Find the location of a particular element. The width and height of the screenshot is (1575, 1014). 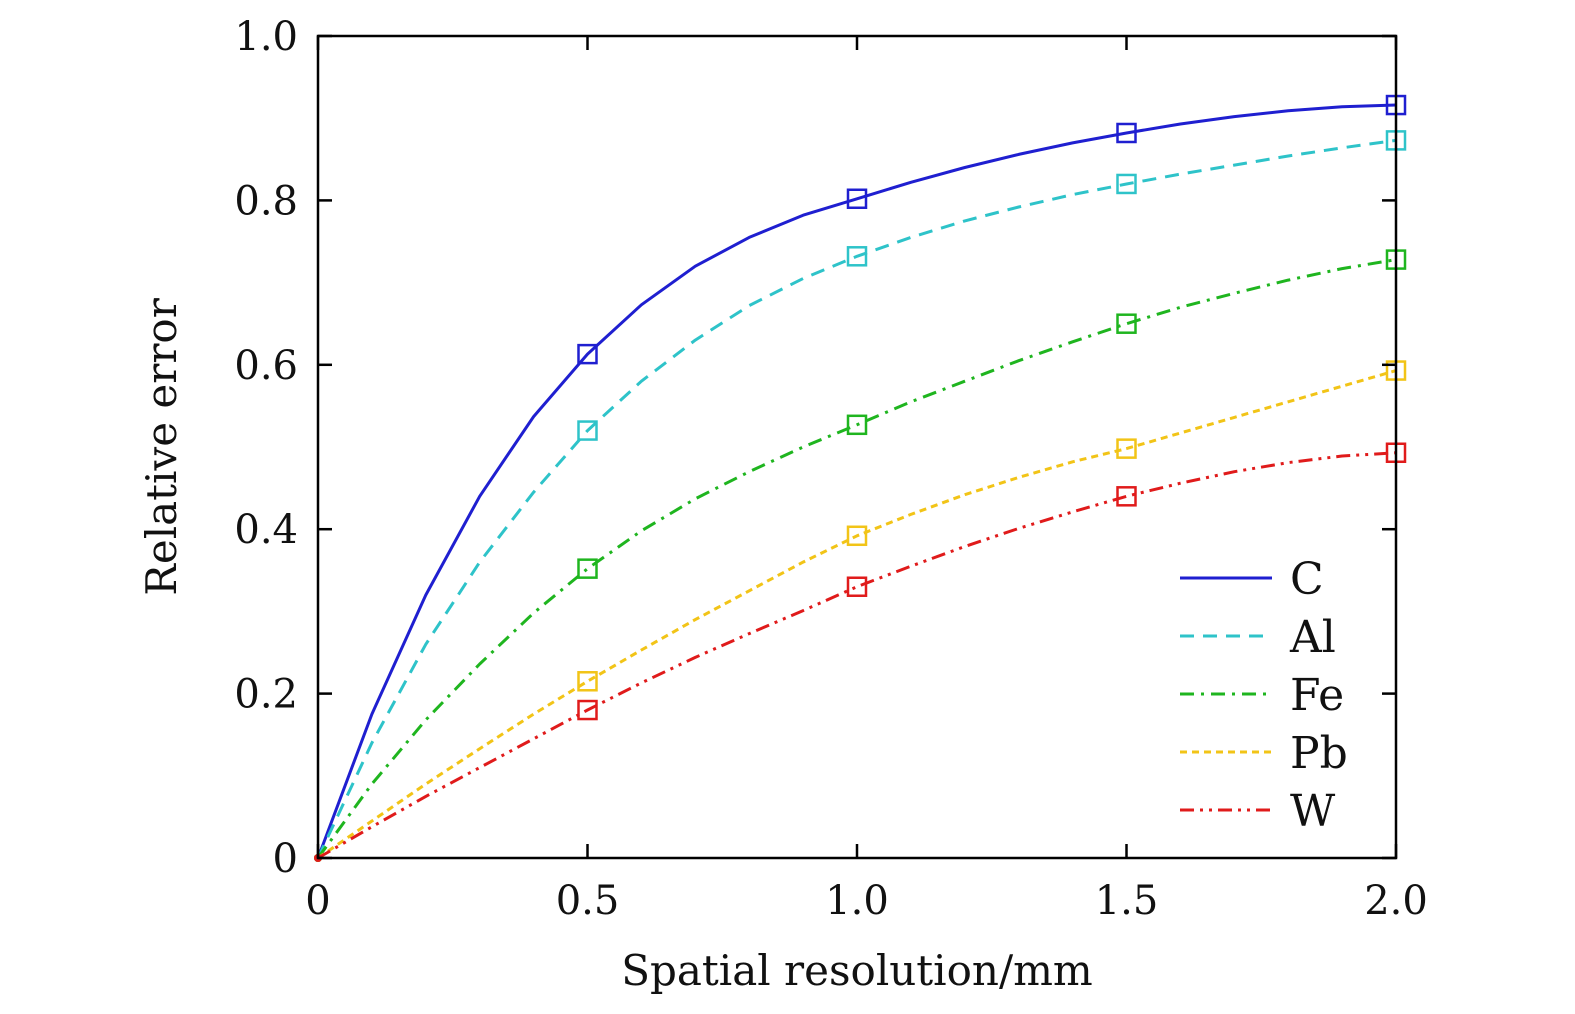

legend-item-fe: Fe is located at coordinates (1262, 695).